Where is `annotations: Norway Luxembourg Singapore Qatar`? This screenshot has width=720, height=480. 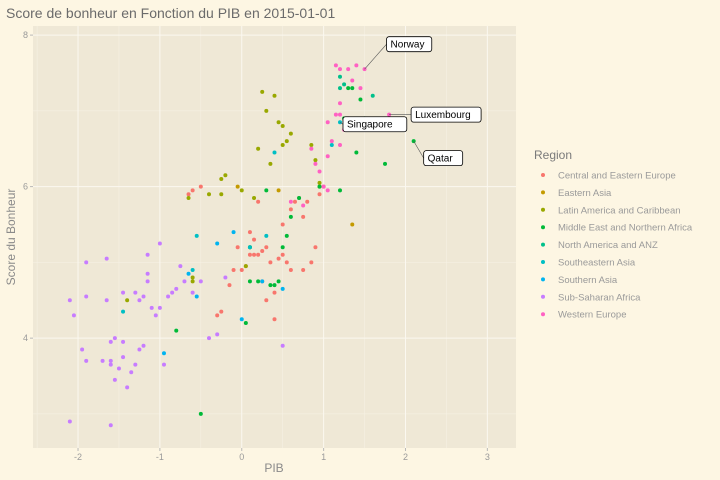 annotations: Norway Luxembourg Singapore Qatar is located at coordinates (410, 101).